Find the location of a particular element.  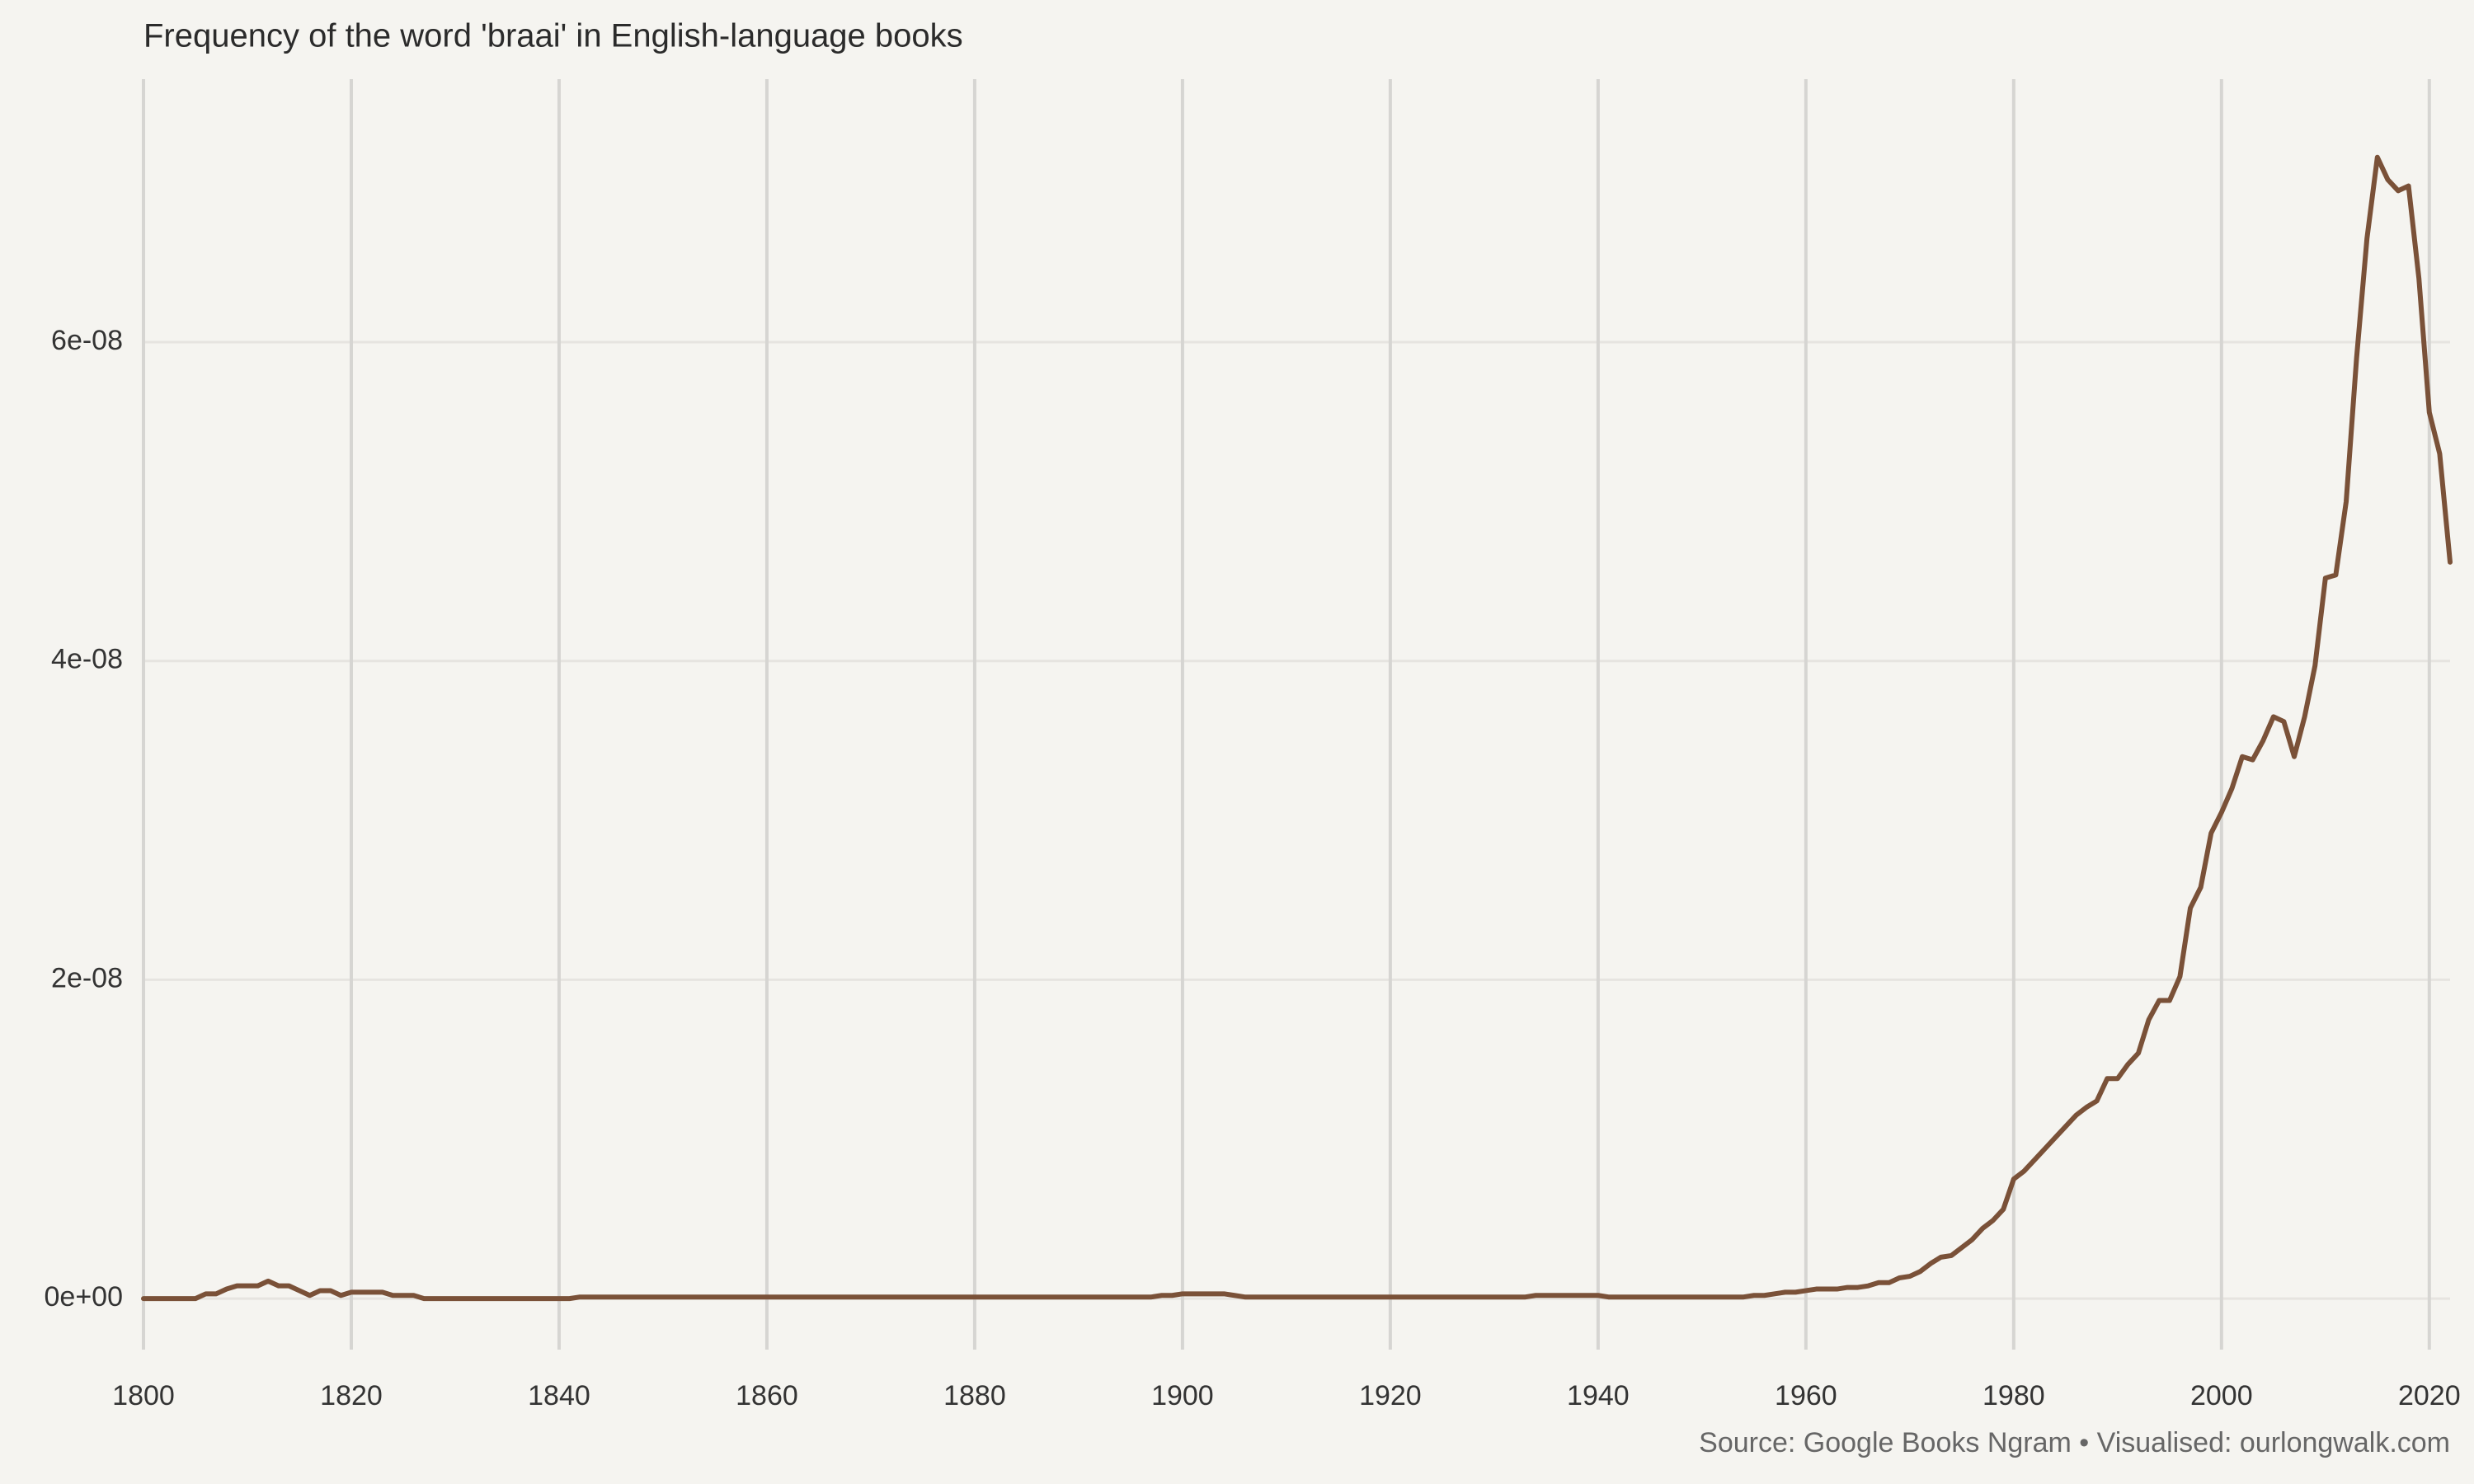

x-tick-label: 2020 is located at coordinates (2429, 1395).